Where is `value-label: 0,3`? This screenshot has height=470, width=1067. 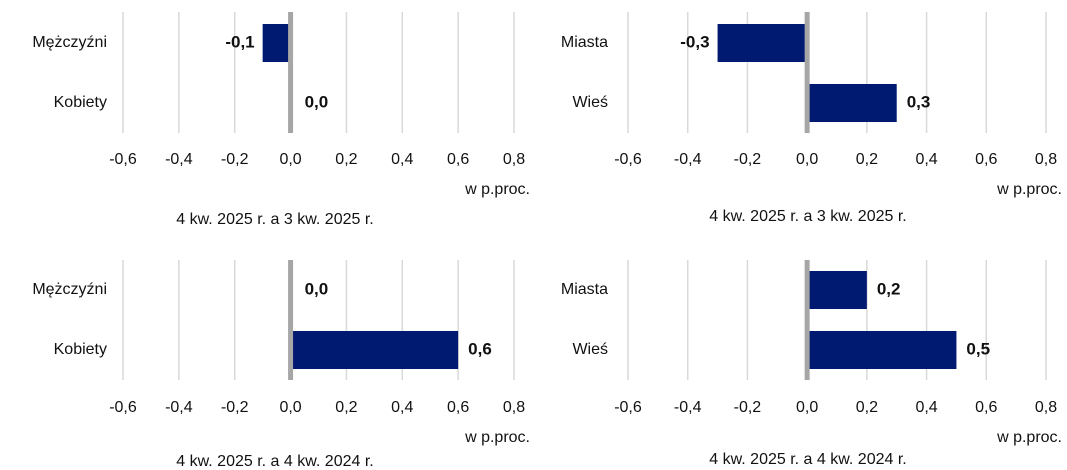
value-label: 0,3 is located at coordinates (919, 101).